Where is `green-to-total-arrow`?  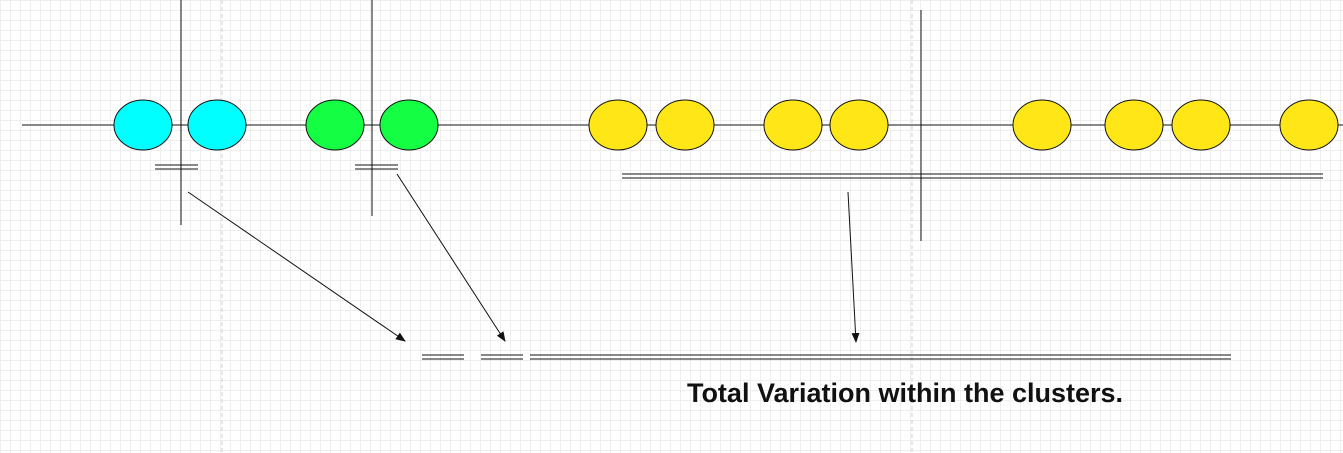 green-to-total-arrow is located at coordinates (451, 257).